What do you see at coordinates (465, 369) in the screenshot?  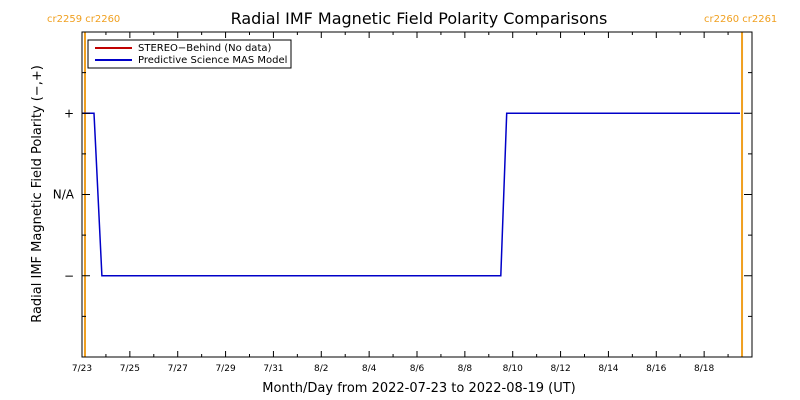 I see `x-tick-label: 8/8` at bounding box center [465, 369].